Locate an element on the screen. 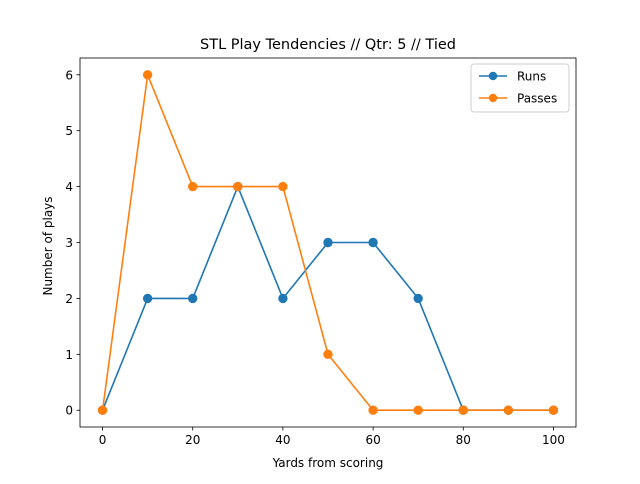 This screenshot has width=640, height=484. y-tick-label: 5 is located at coordinates (69, 131).